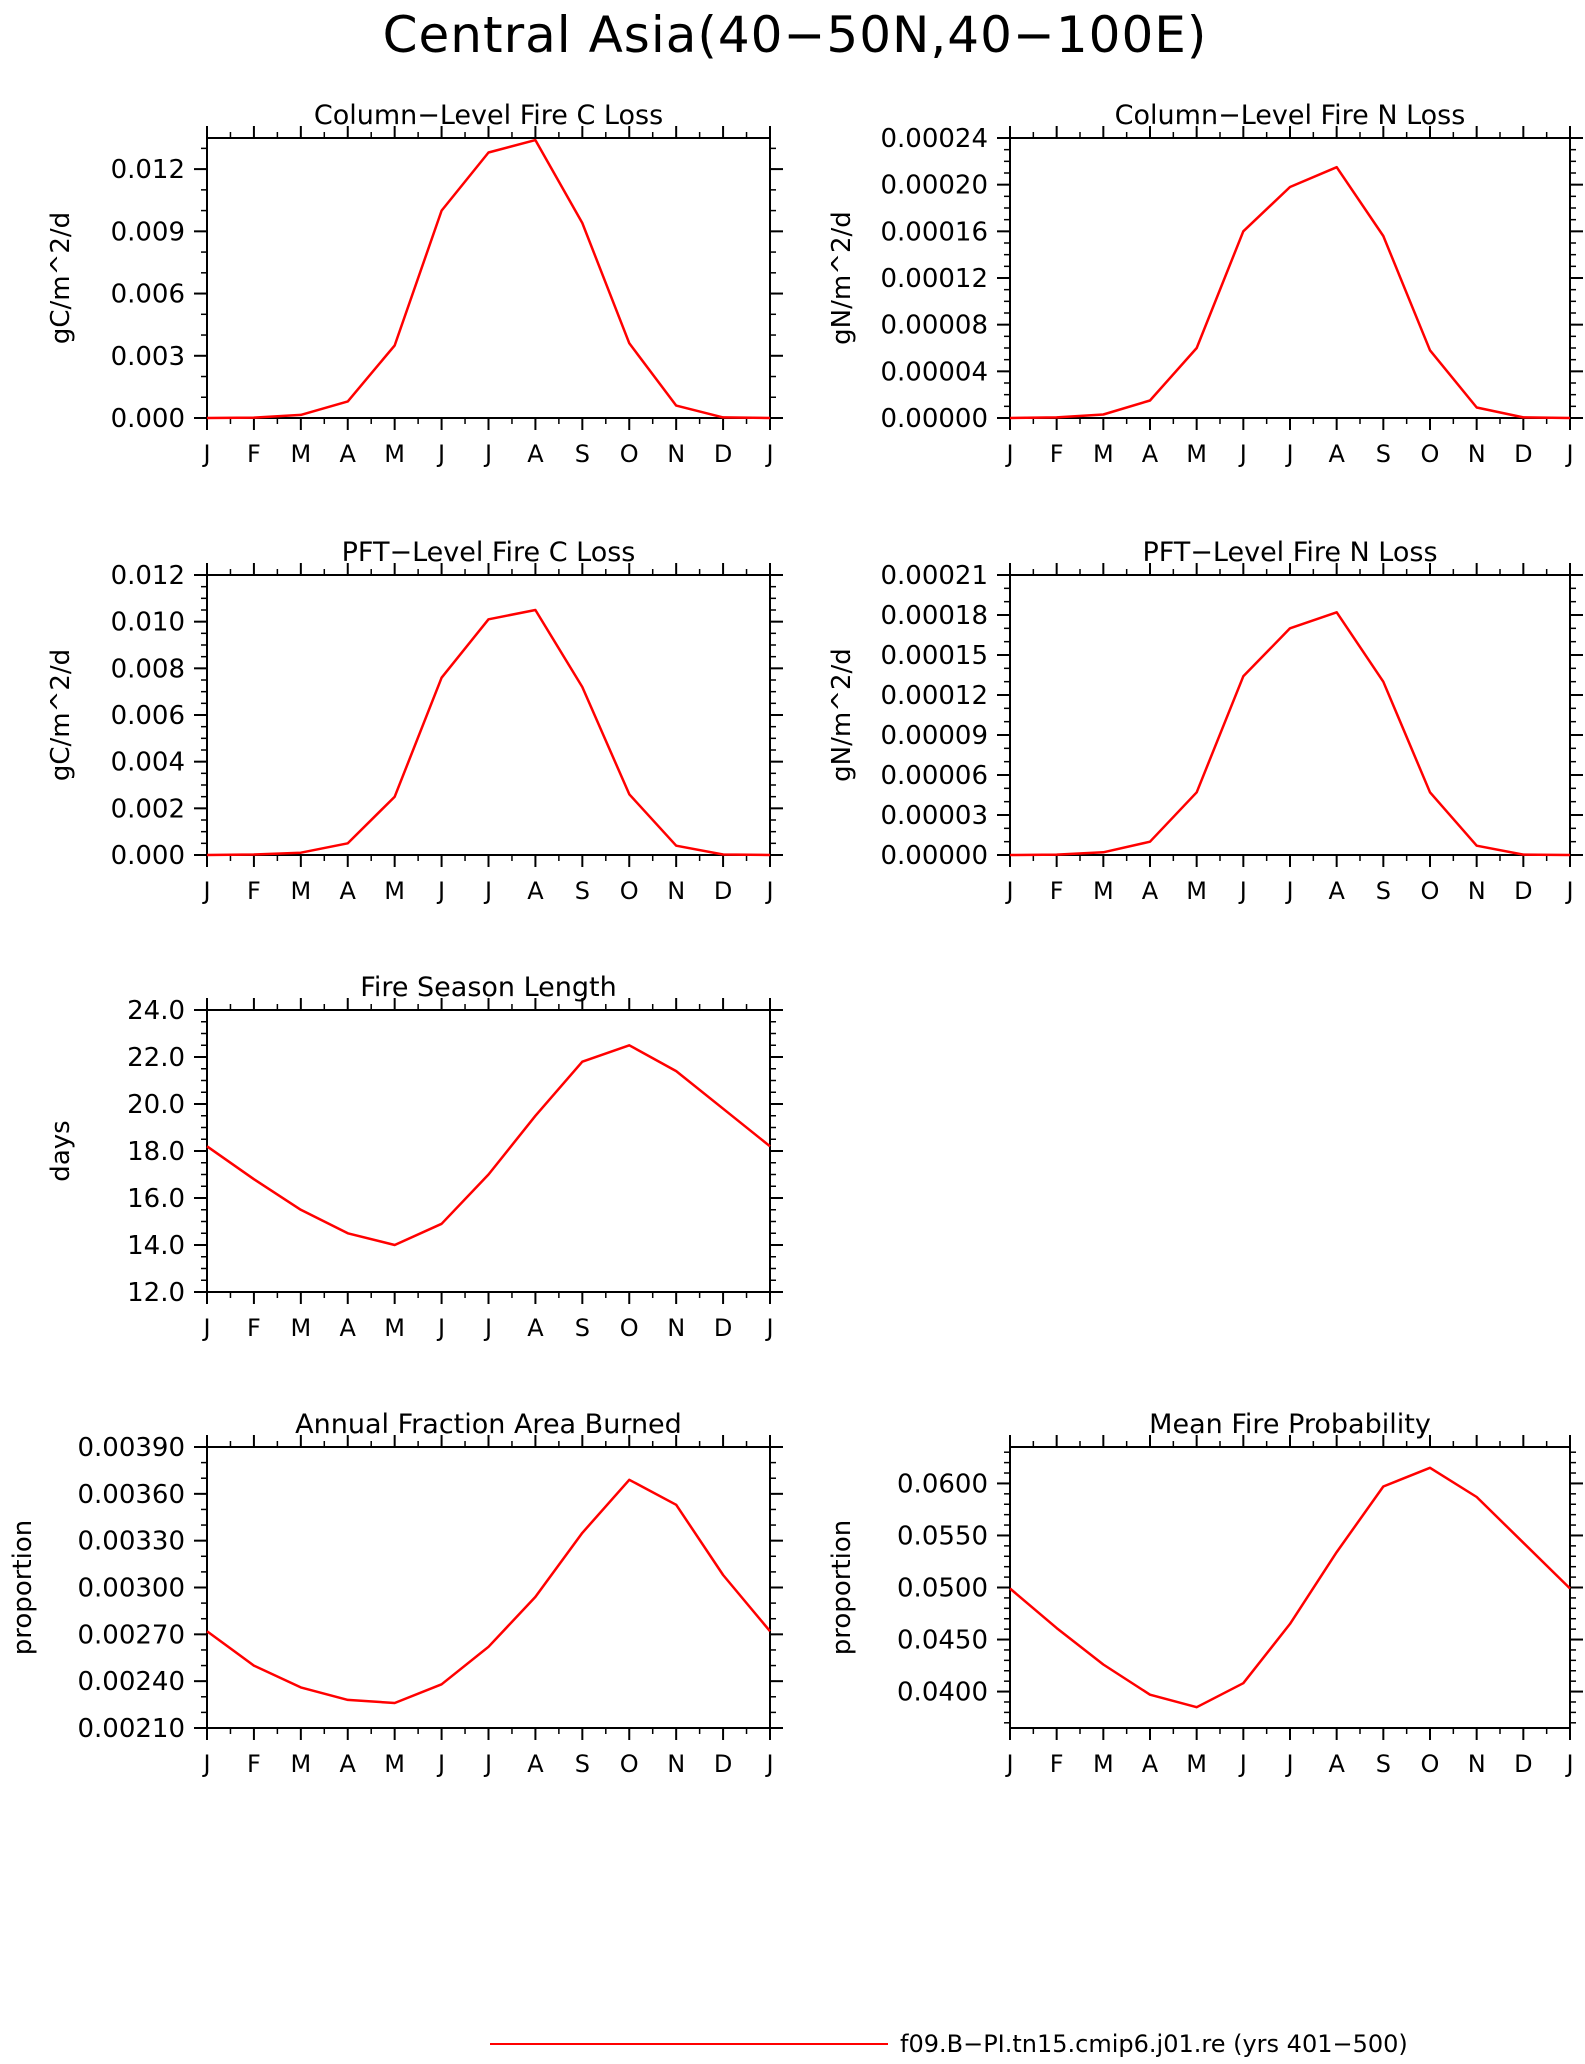 The height and width of the screenshot is (2064, 1585). I want to click on y-tick-label: 16.0, so click(156, 1199).